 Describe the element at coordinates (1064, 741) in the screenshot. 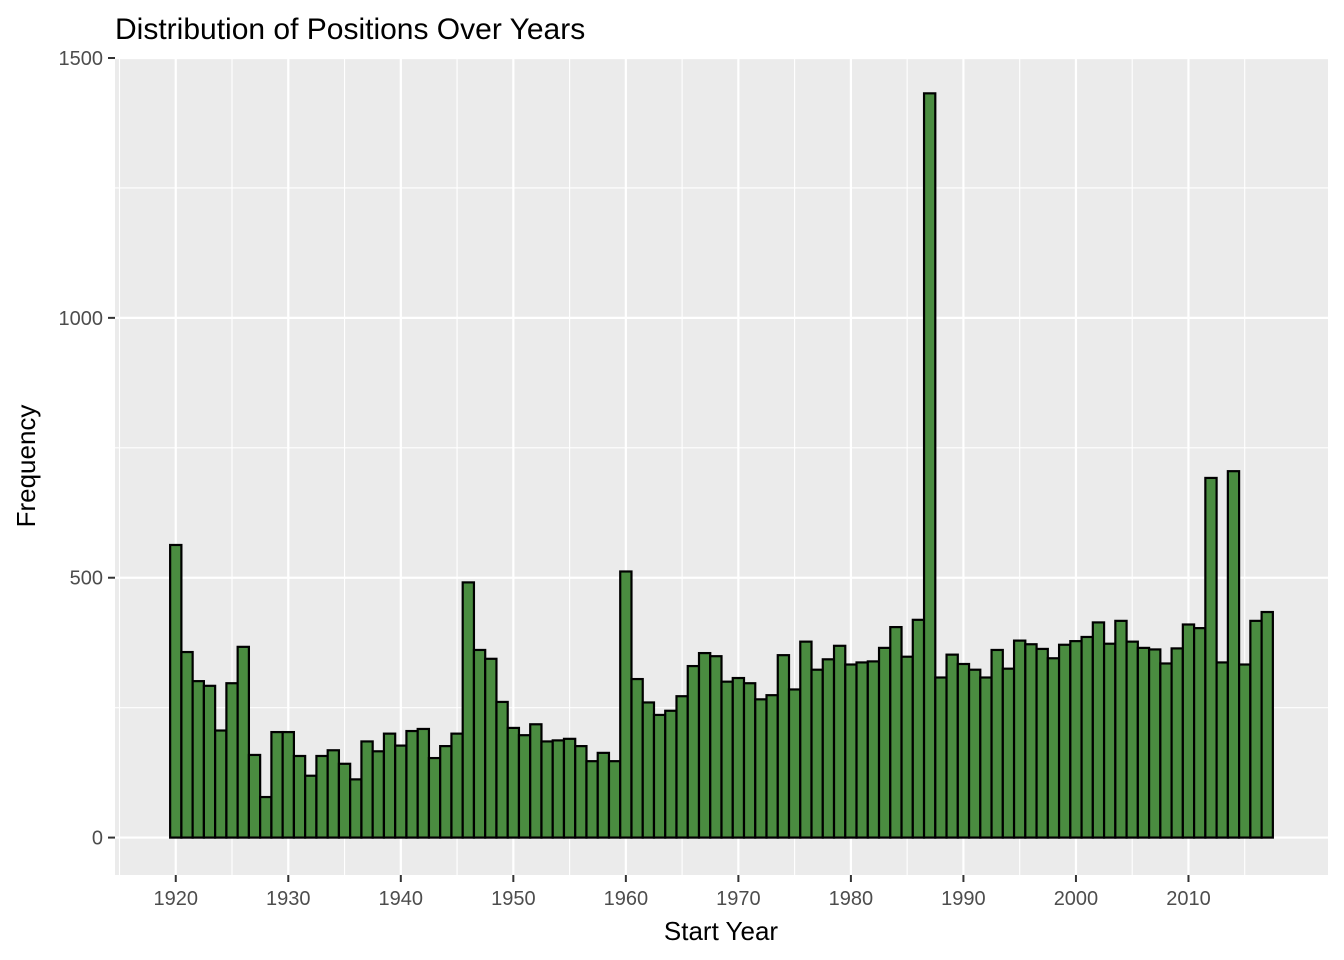

I see `bar-1999` at that location.